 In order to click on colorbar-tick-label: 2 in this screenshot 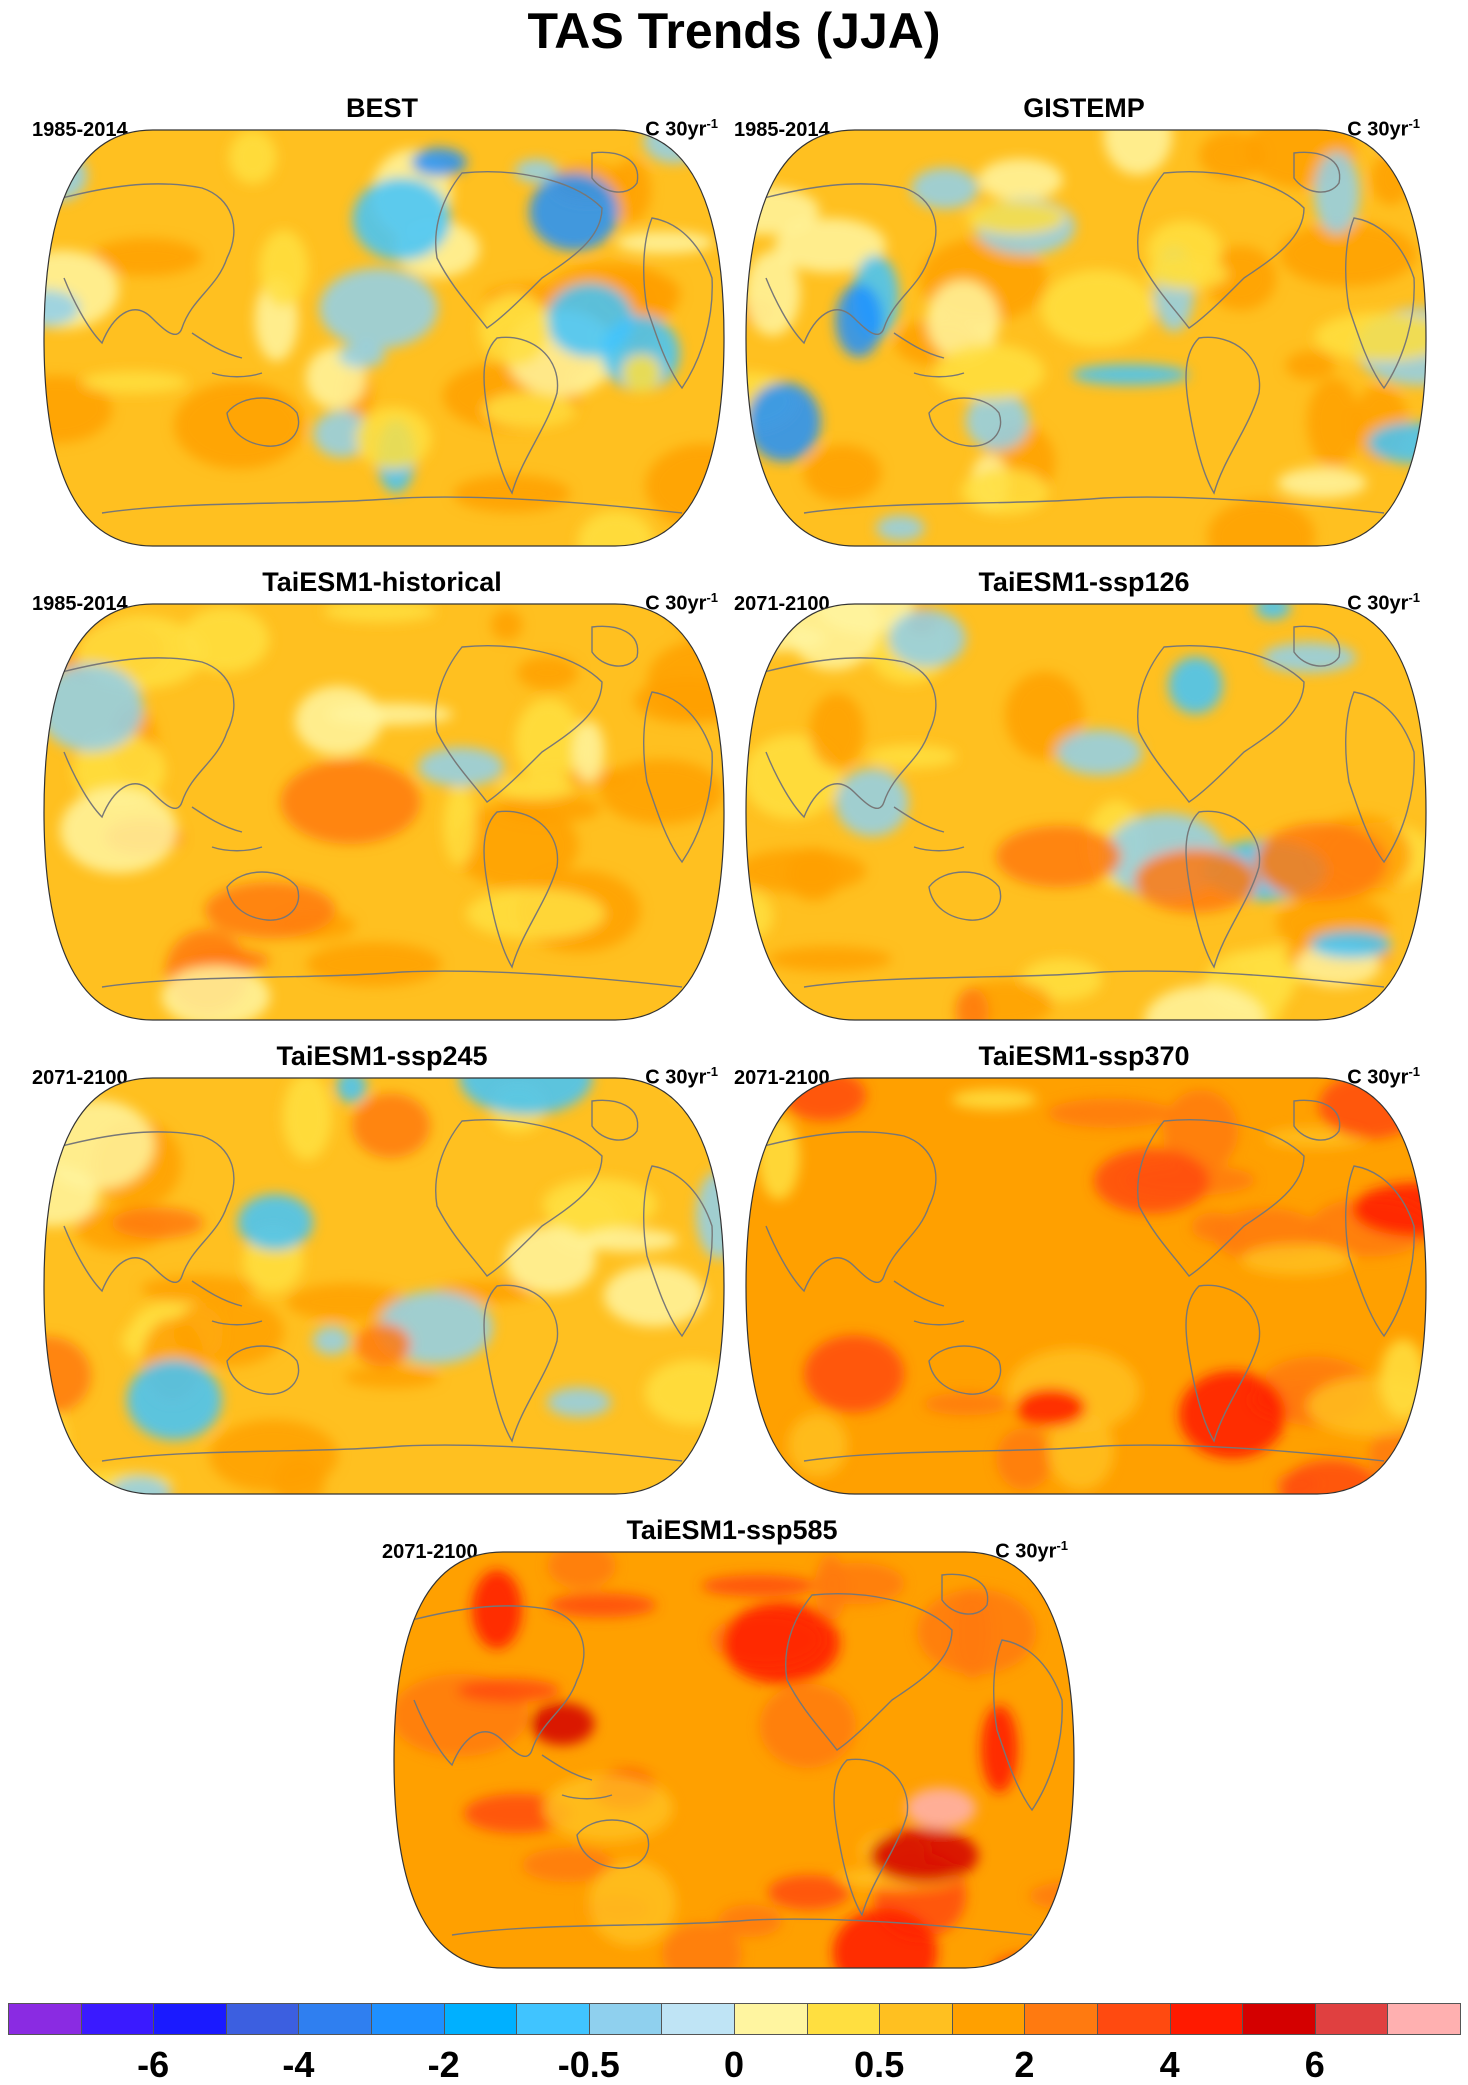, I will do `click(1024, 2064)`.